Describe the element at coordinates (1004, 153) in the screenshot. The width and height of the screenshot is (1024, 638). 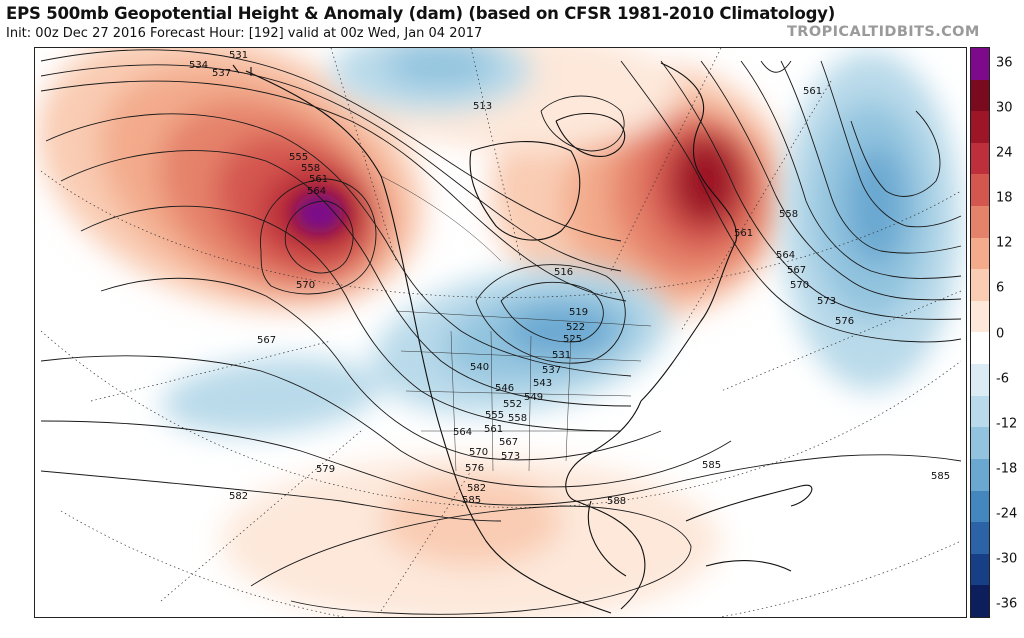
I see `colorbar-tick-label: 24` at that location.